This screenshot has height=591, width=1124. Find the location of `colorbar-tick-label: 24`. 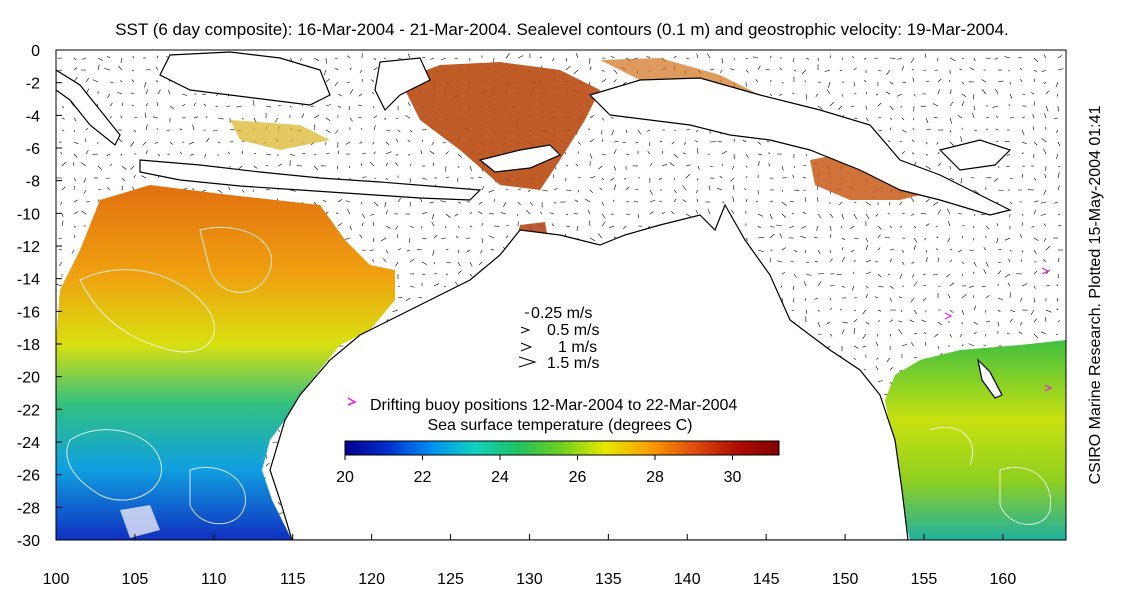

colorbar-tick-label: 24 is located at coordinates (500, 477).